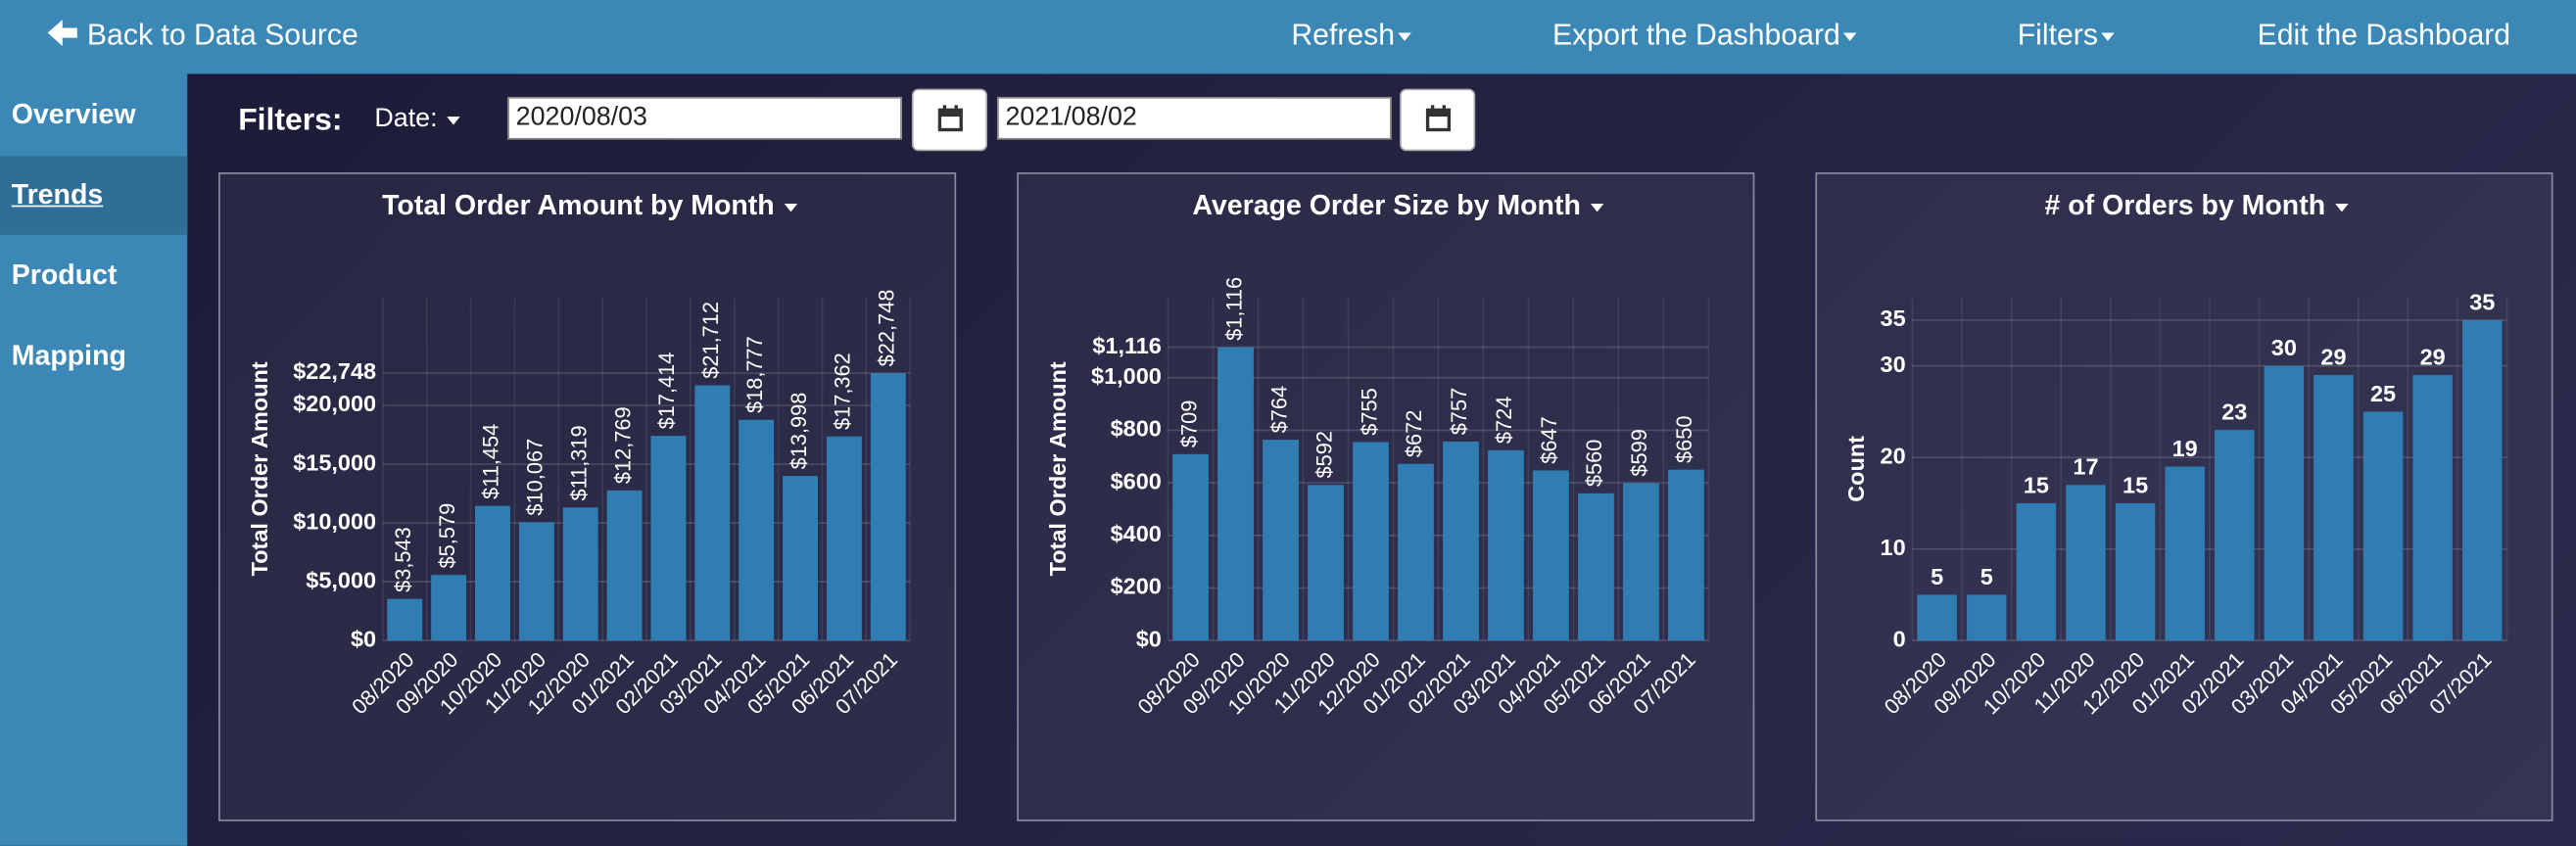 The image size is (2576, 846). I want to click on value-label: $11,454, so click(491, 461).